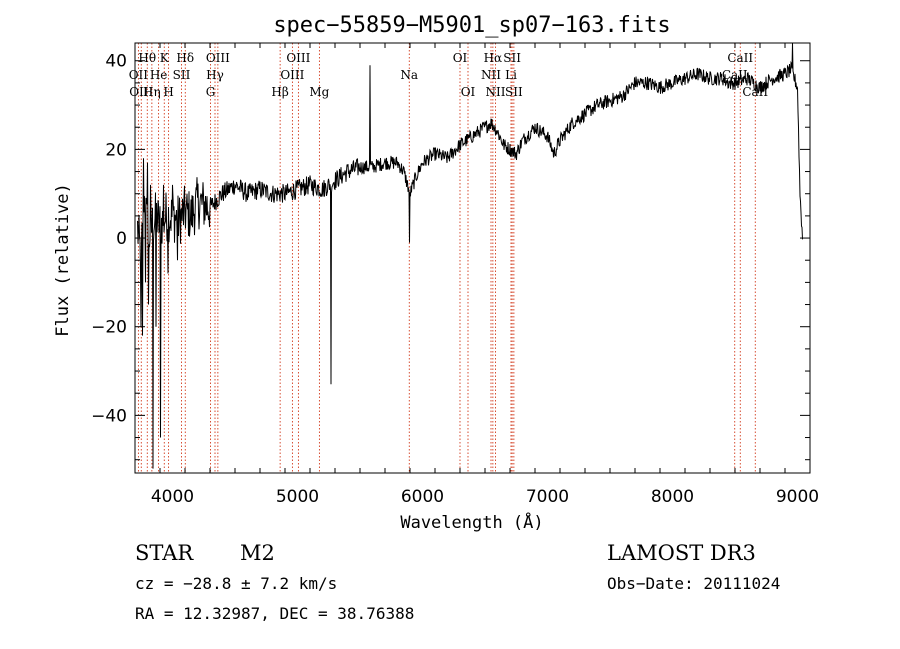  What do you see at coordinates (211, 92) in the screenshot?
I see `line-label: G` at bounding box center [211, 92].